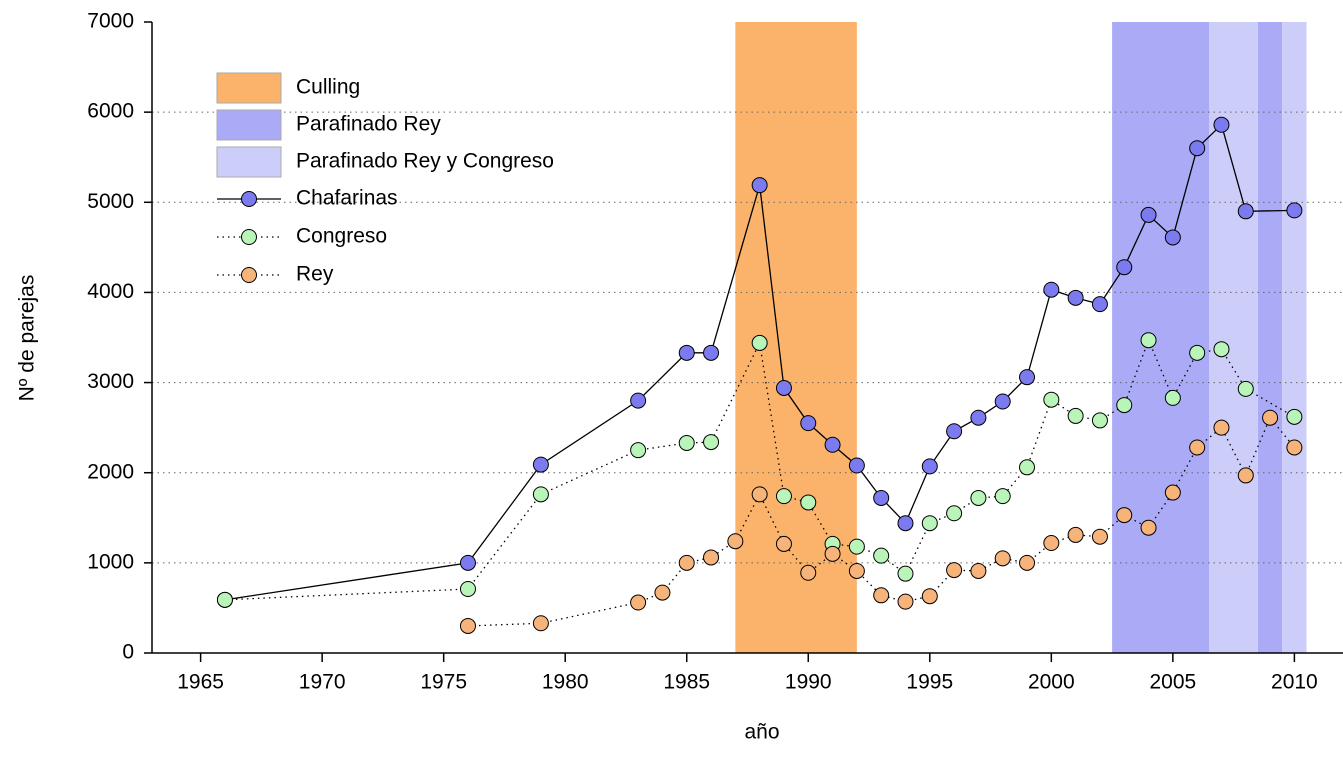 This screenshot has height=771, width=1343. I want to click on x-tick-label: 1965, so click(200, 682).